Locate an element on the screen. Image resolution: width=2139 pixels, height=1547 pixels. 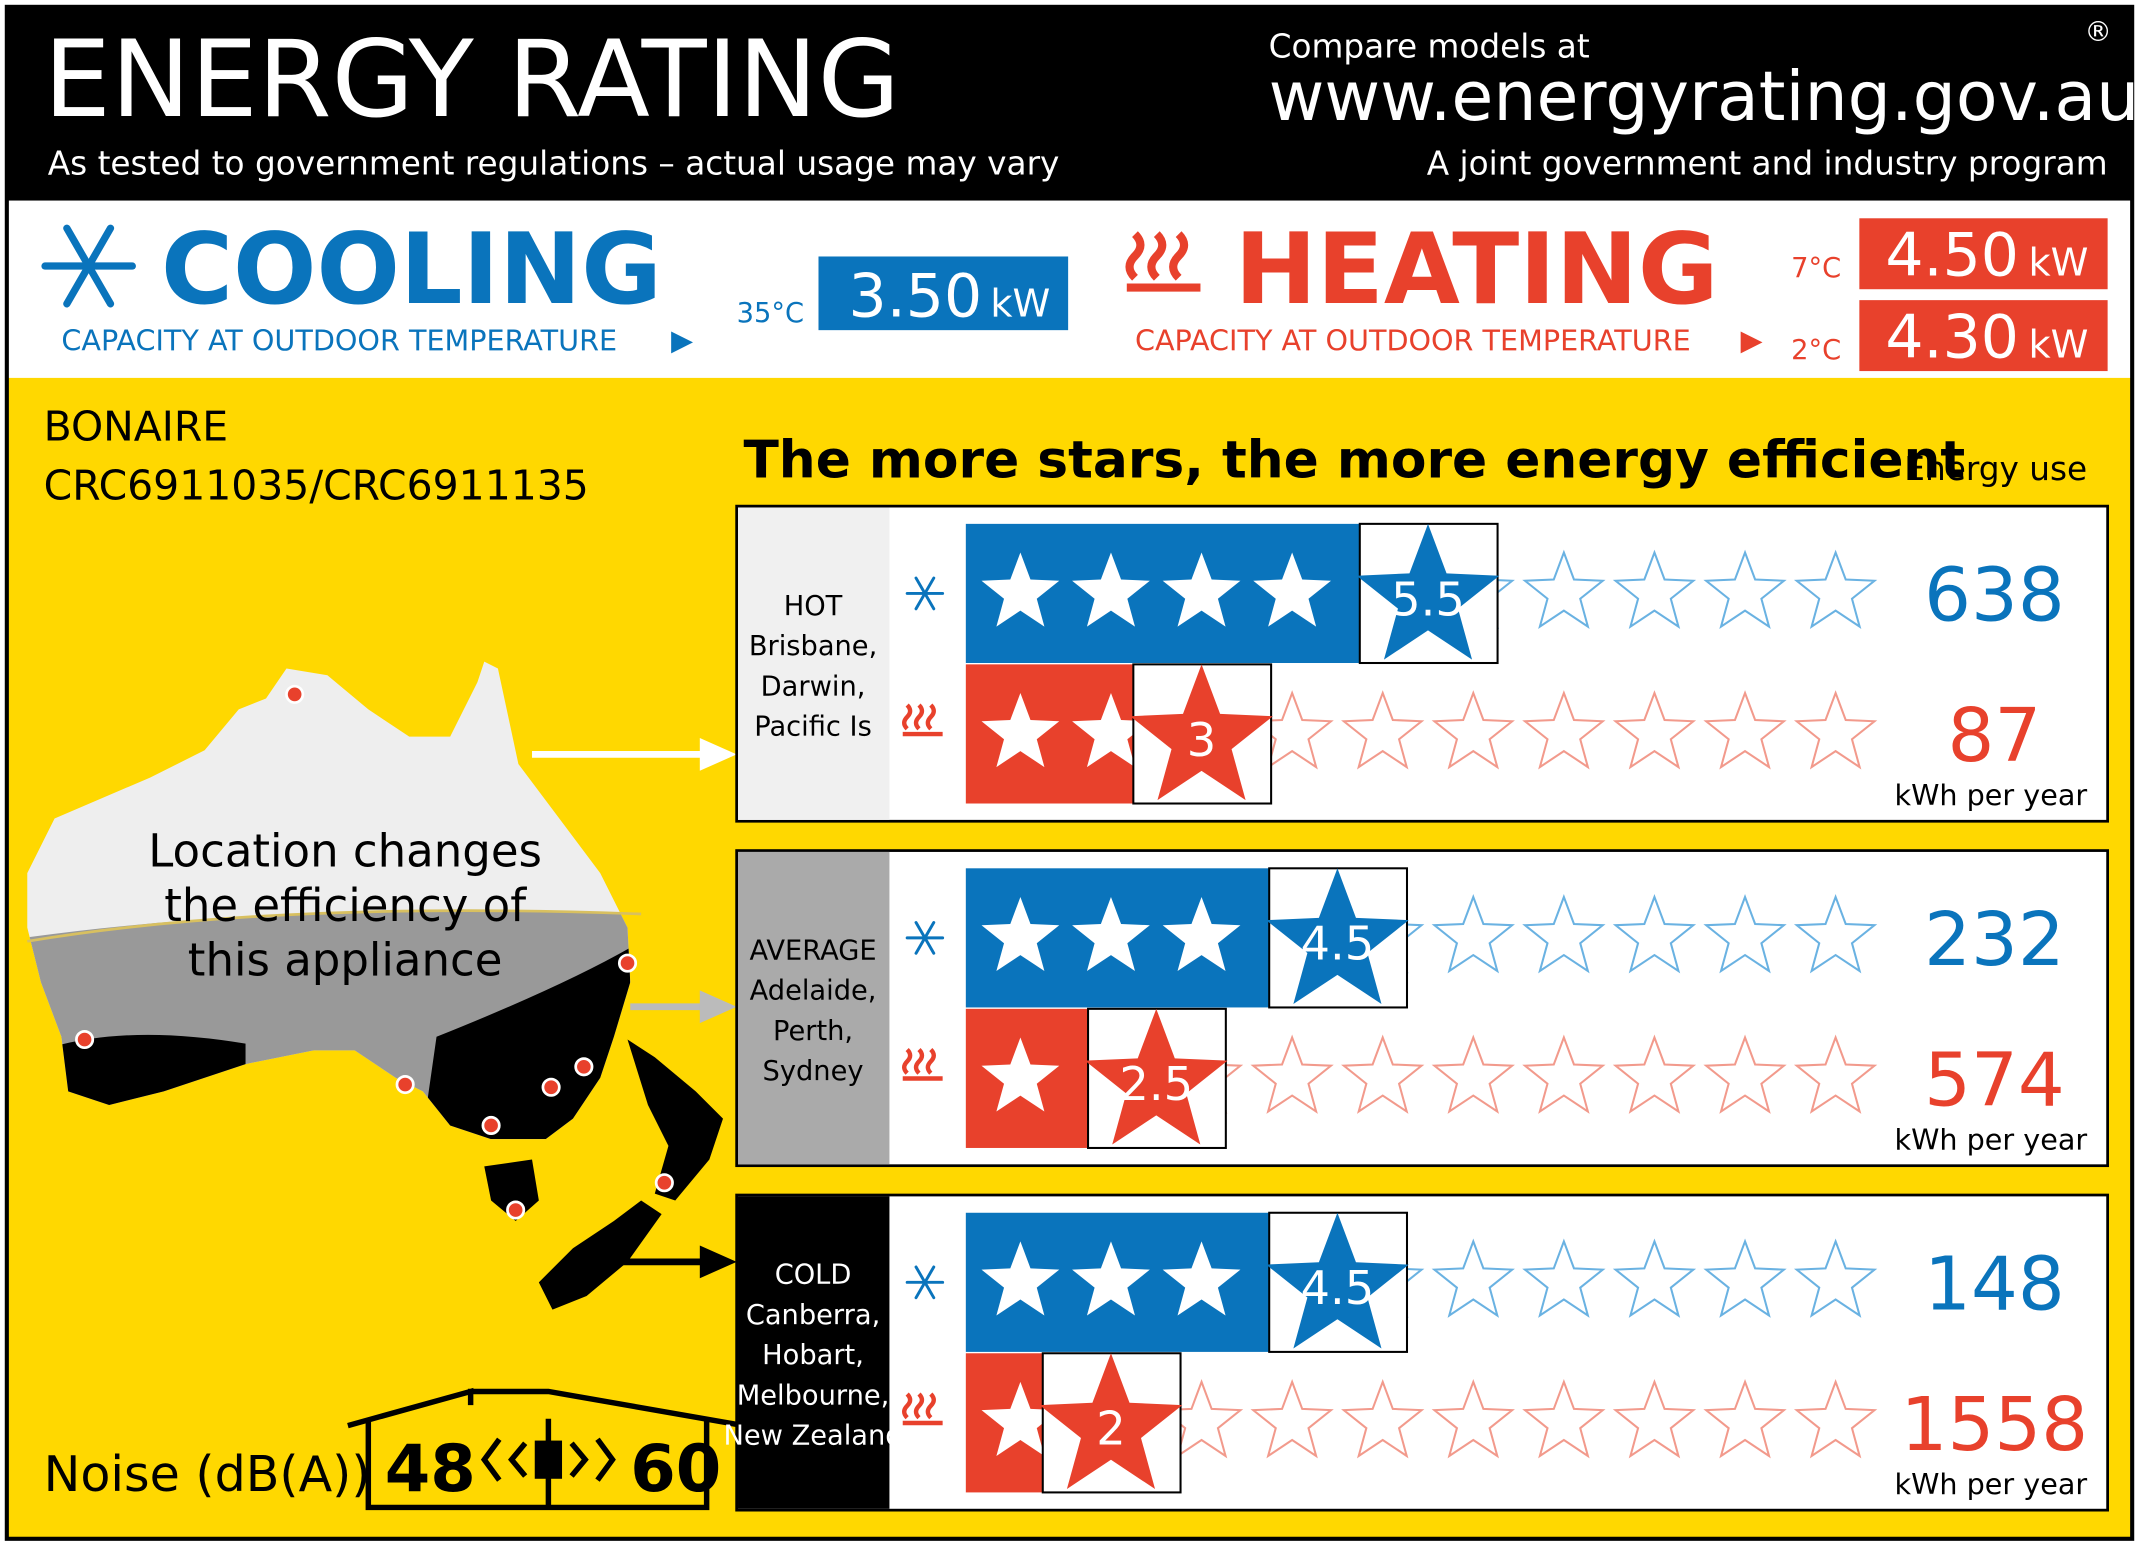
noise-house is located at coordinates (545, 1449).